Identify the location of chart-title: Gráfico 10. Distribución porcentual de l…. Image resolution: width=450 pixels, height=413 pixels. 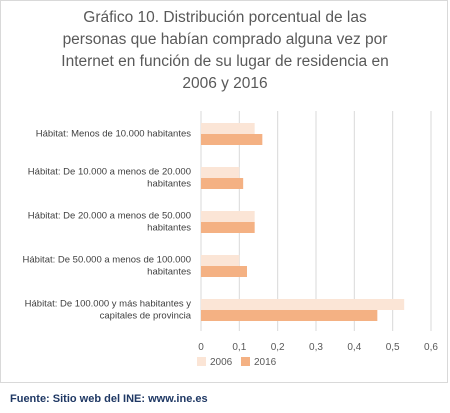
(225, 50).